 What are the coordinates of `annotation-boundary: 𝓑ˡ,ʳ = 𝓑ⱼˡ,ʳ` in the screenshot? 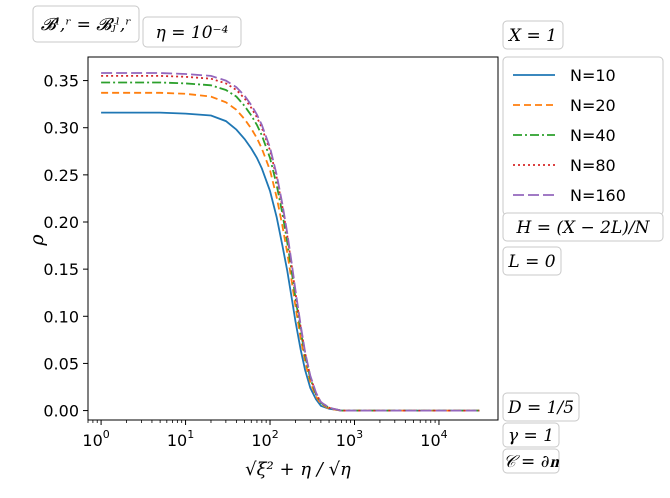 It's located at (86, 24).